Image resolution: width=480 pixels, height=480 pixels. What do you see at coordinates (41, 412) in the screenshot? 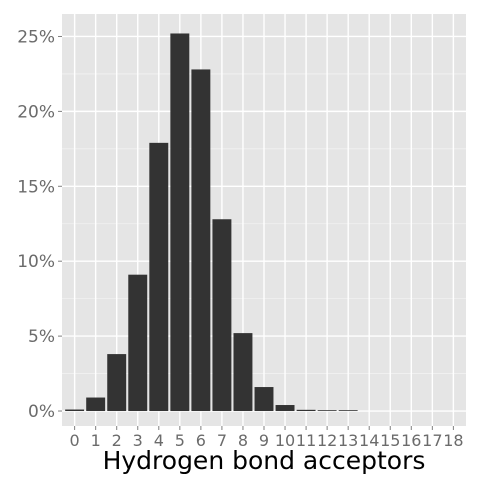
I see `y-tick-label: 0%` at bounding box center [41, 412].